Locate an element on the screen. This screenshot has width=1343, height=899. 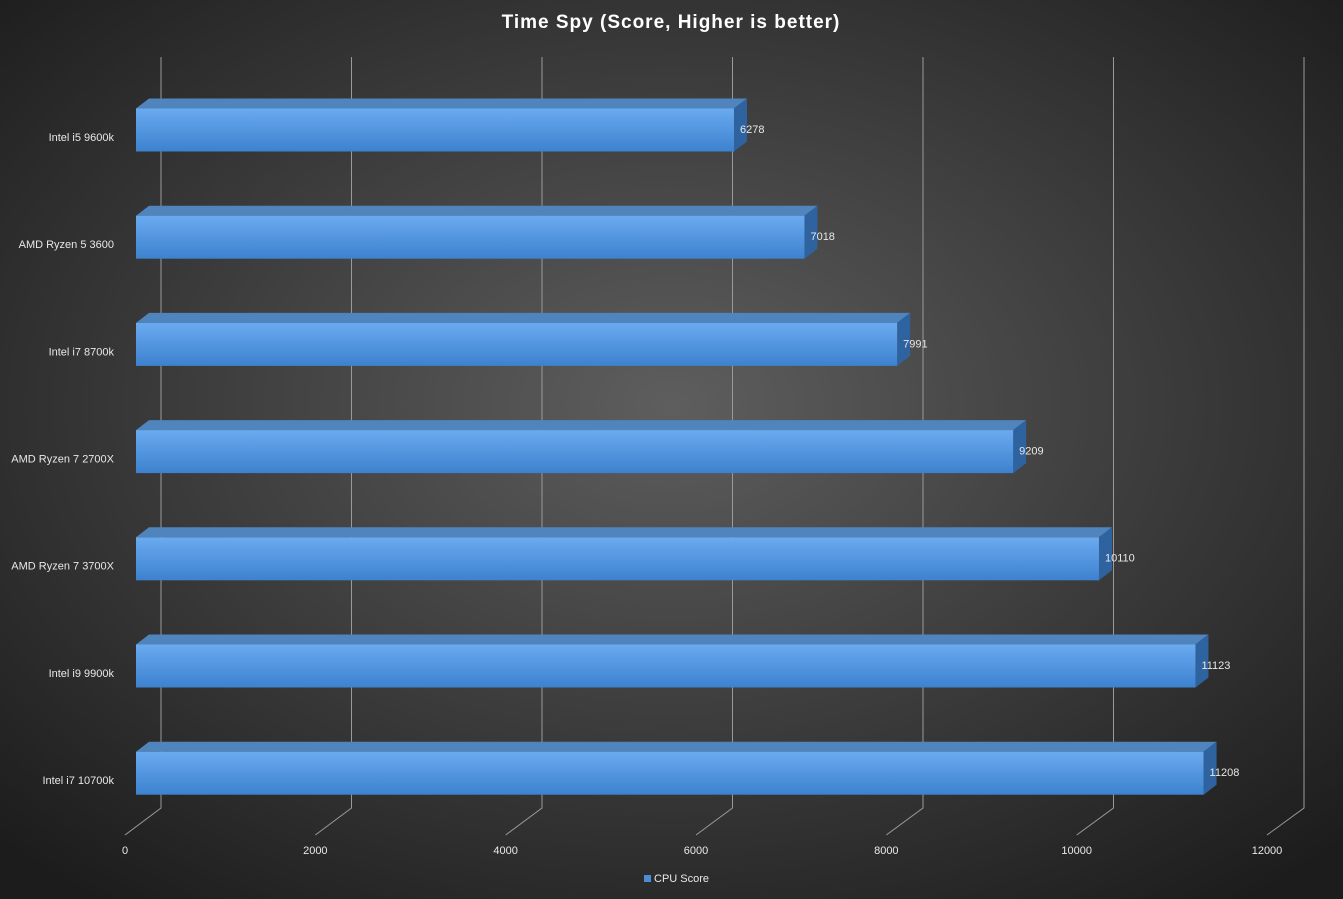
x-tick-label: 6000 is located at coordinates (696, 851).